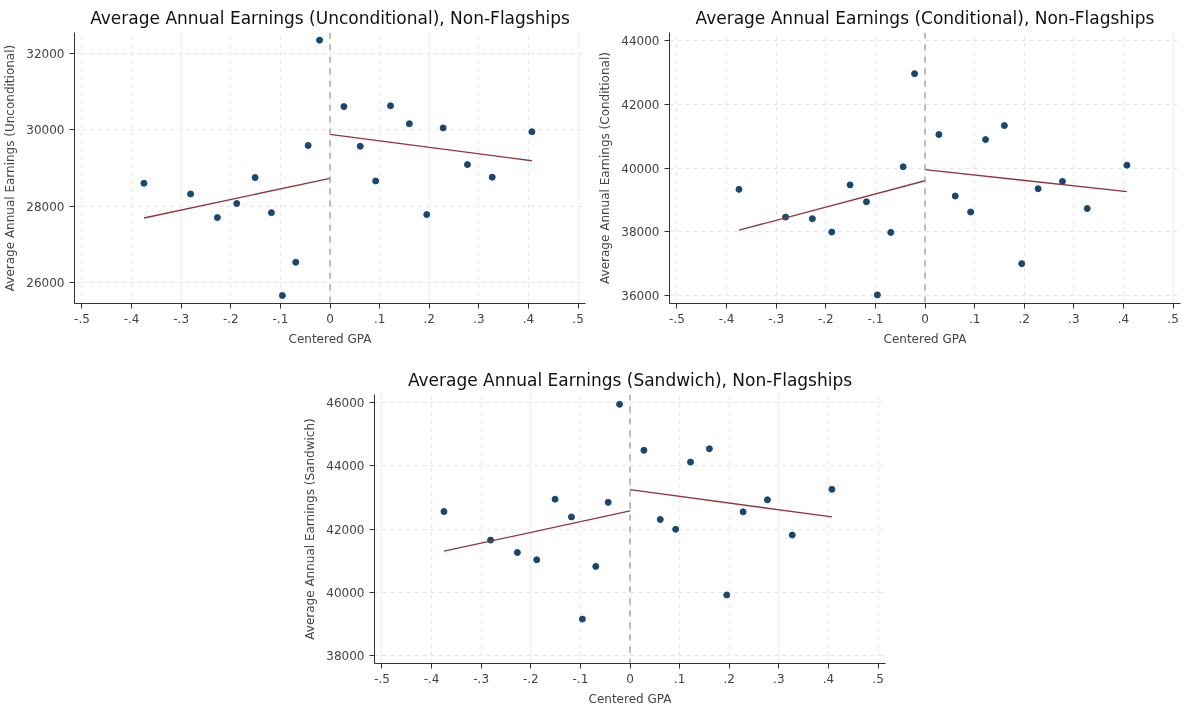 The height and width of the screenshot is (708, 1185). I want to click on y-tick-label: 46000, so click(345, 402).